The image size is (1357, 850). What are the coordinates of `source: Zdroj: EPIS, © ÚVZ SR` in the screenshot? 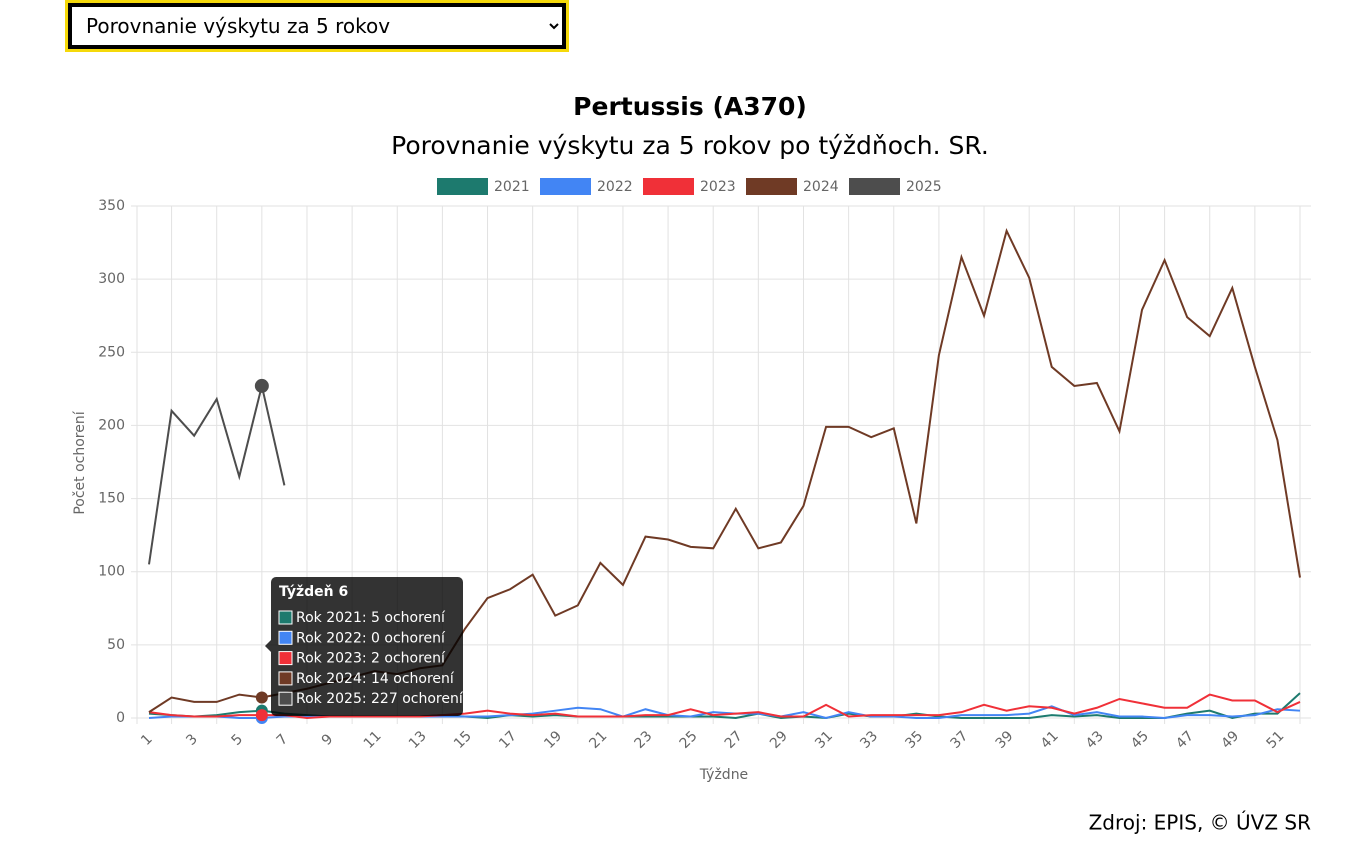 It's located at (1200, 823).